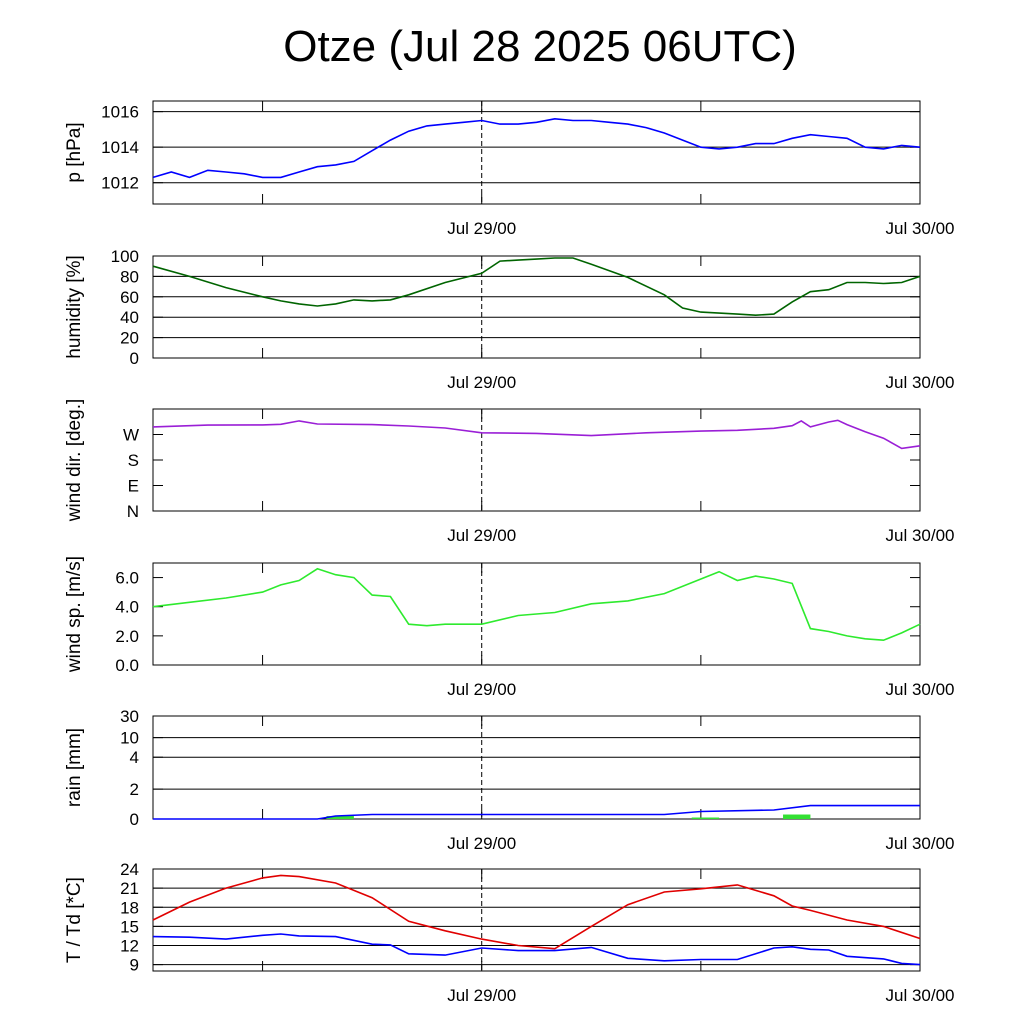  What do you see at coordinates (74, 920) in the screenshot?
I see `y-axis-label: T / Td [*C]` at bounding box center [74, 920].